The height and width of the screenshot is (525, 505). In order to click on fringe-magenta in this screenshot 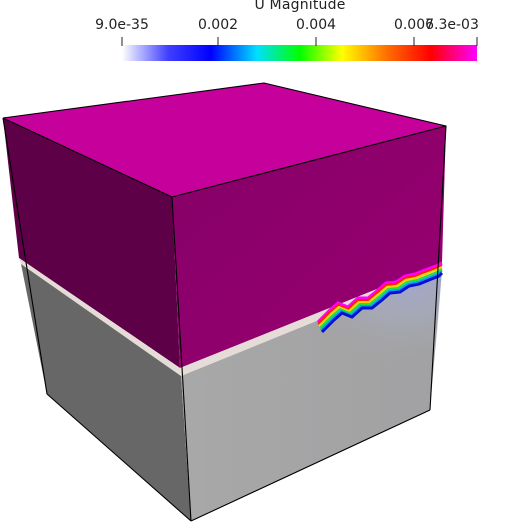, I will do `click(379, 292)`.